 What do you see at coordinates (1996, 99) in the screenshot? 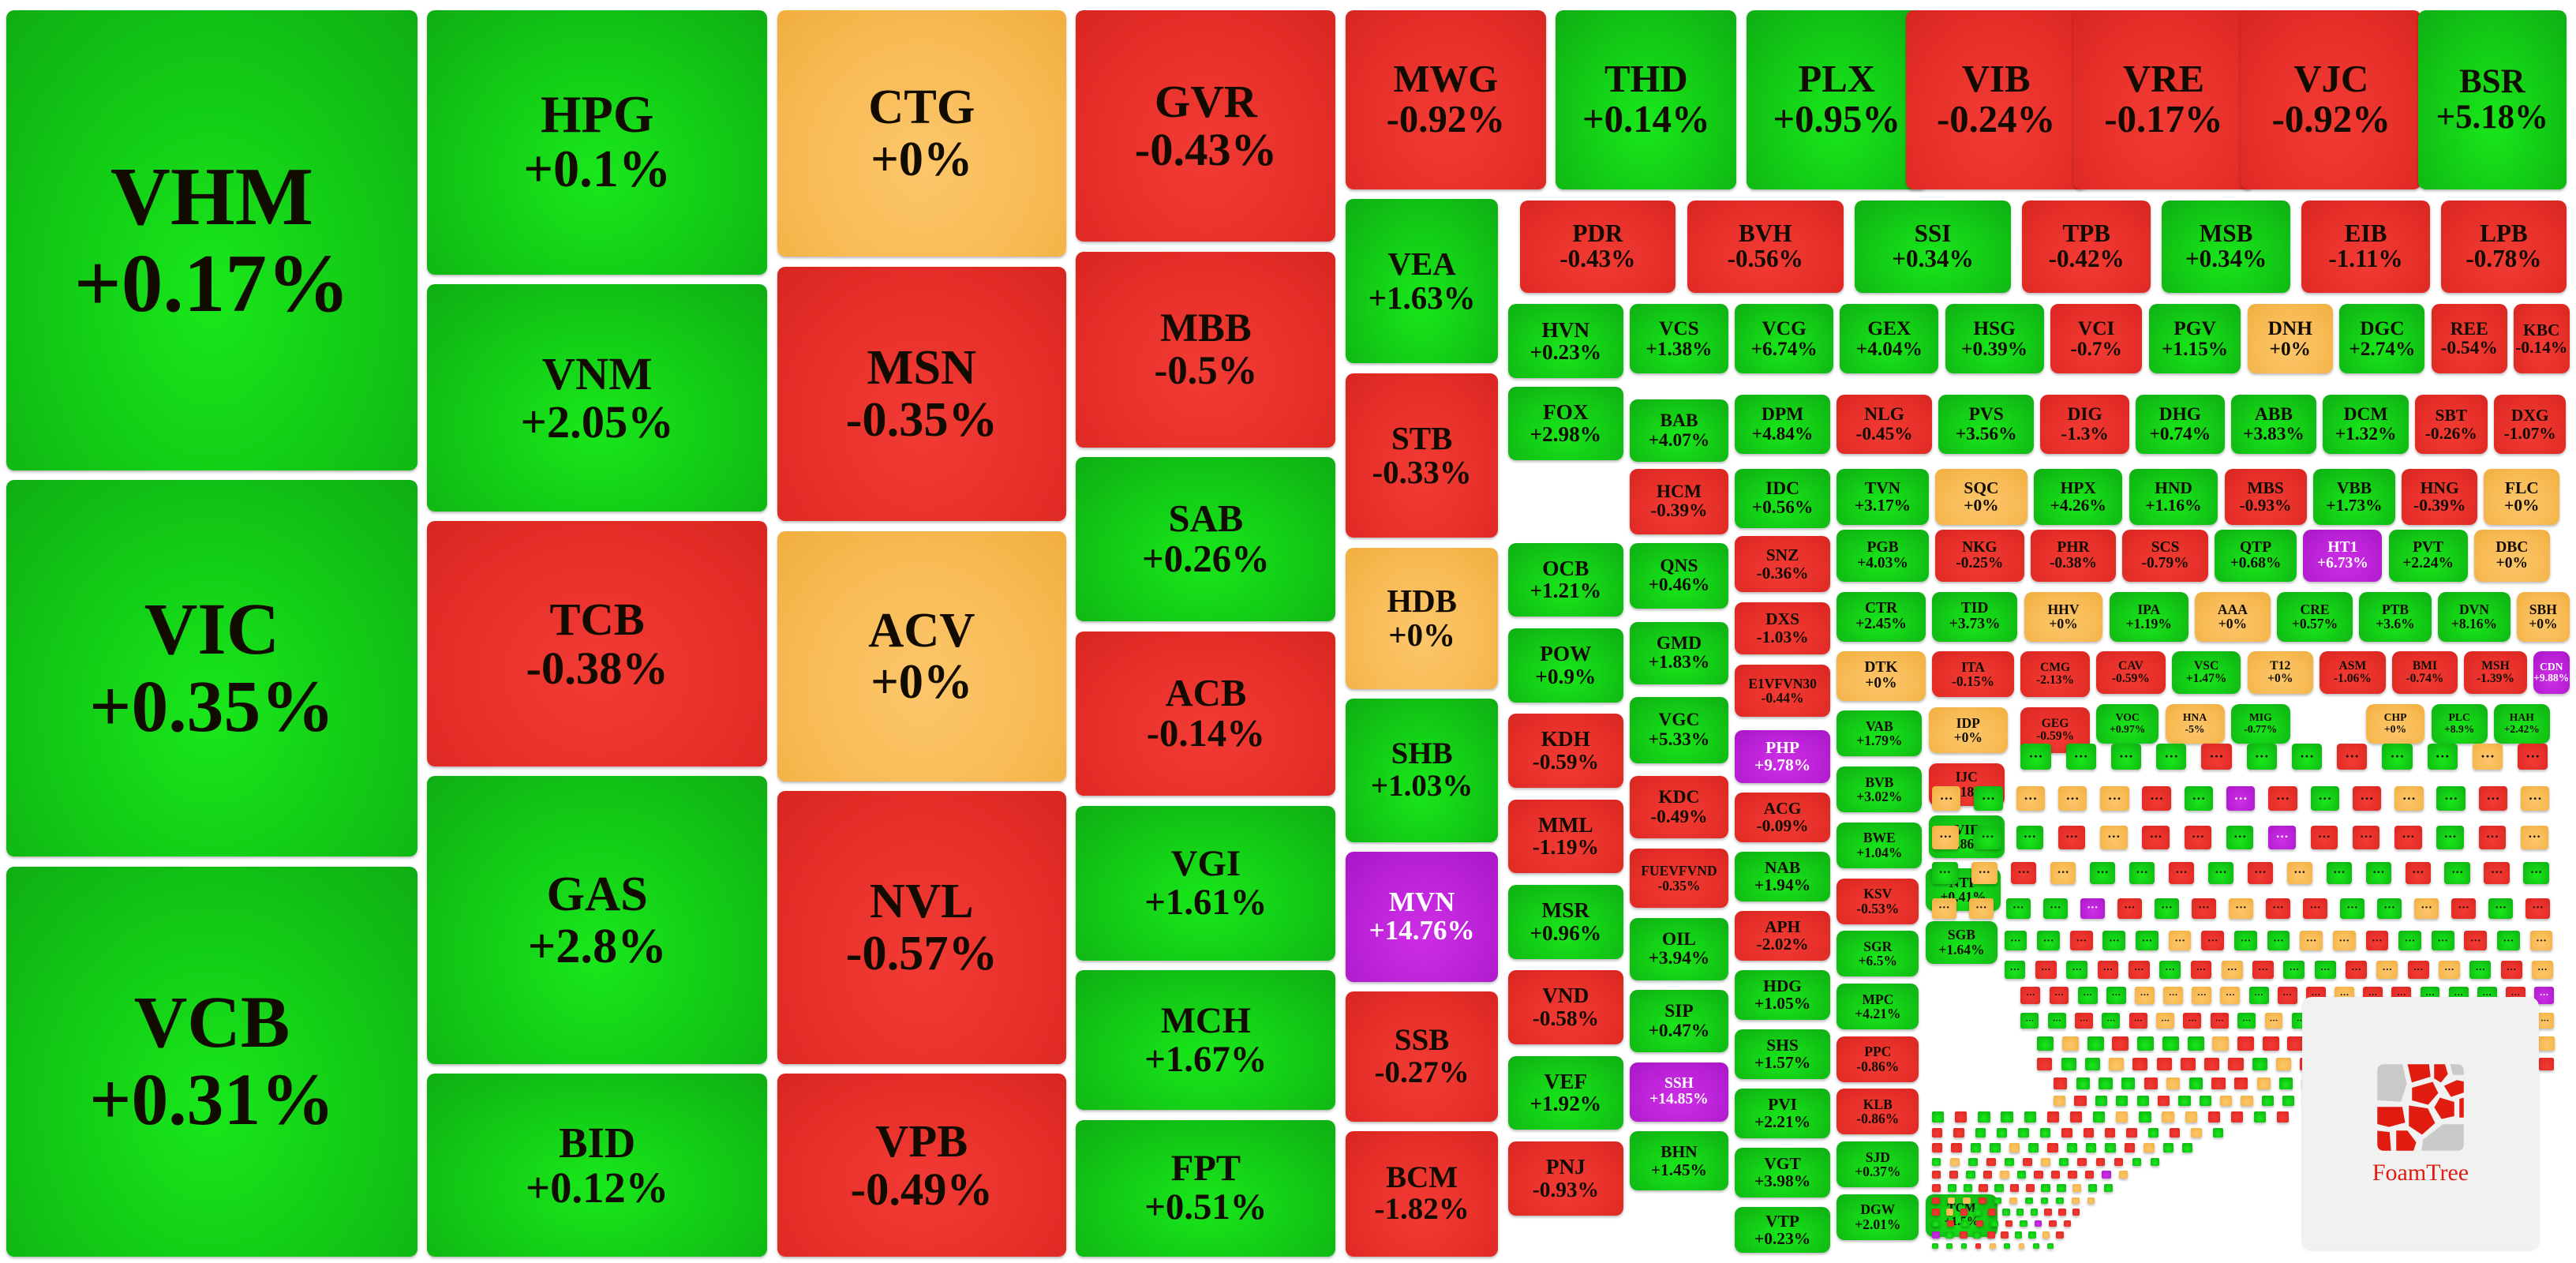
I see `treemap-tile: VIB -0.24%` at bounding box center [1996, 99].